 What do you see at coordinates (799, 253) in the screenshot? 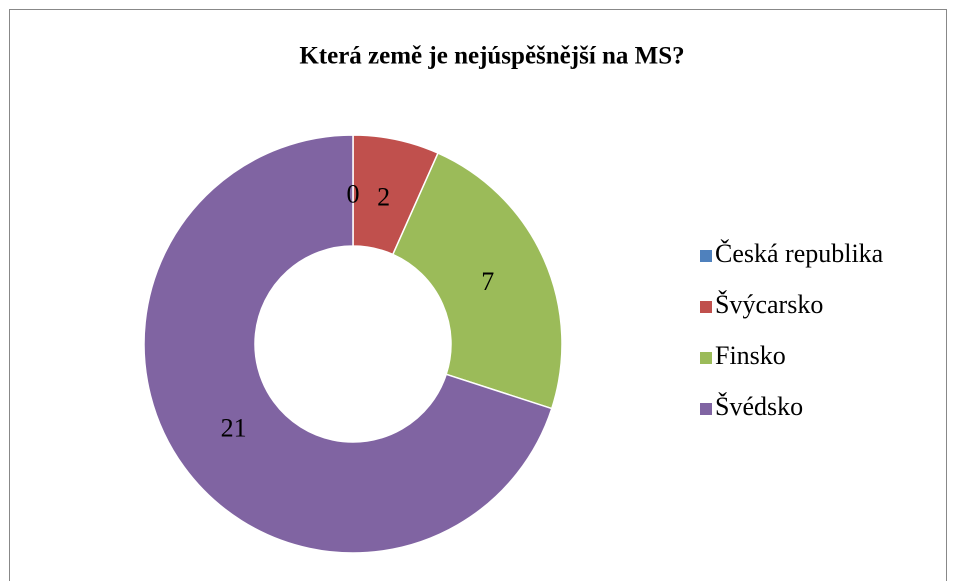
I see `legend-label: Česká republika` at bounding box center [799, 253].